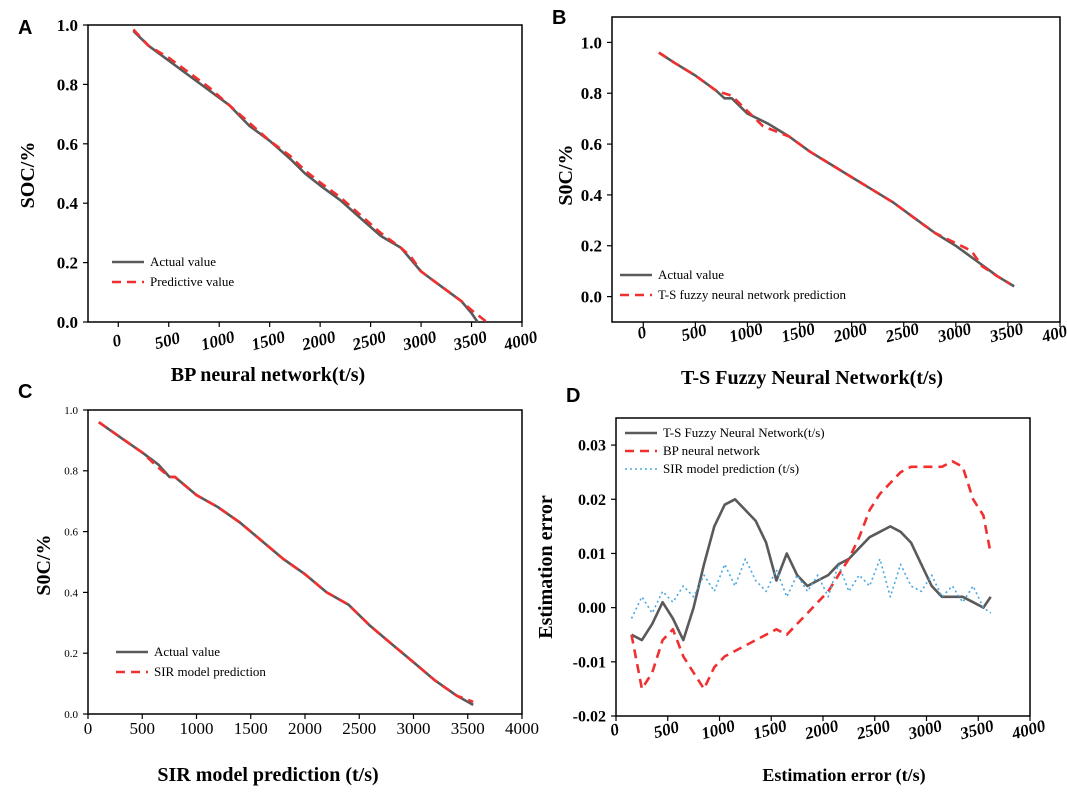 The height and width of the screenshot is (796, 1067). I want to click on x-axis-label: BP neural network(t/s), so click(268, 375).